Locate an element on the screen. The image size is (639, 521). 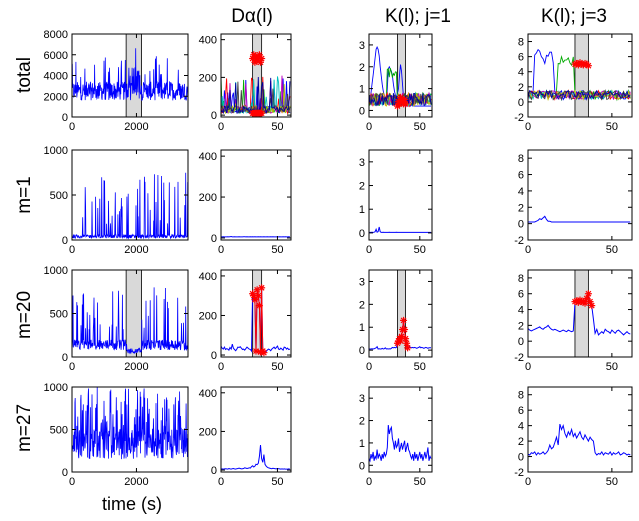
panel-total-D: 0 200 400 0 50 is located at coordinates (245, 83).